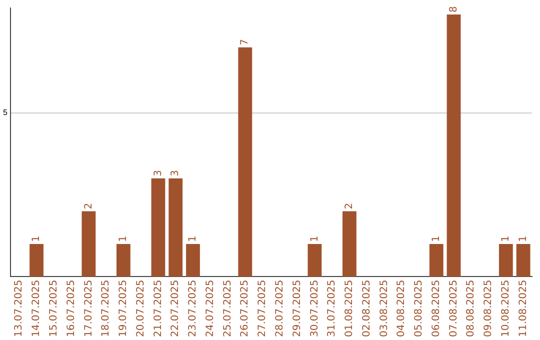 The image size is (540, 340). What do you see at coordinates (471, 309) in the screenshot?
I see `x-tick-label: 08.08.2025` at bounding box center [471, 309].